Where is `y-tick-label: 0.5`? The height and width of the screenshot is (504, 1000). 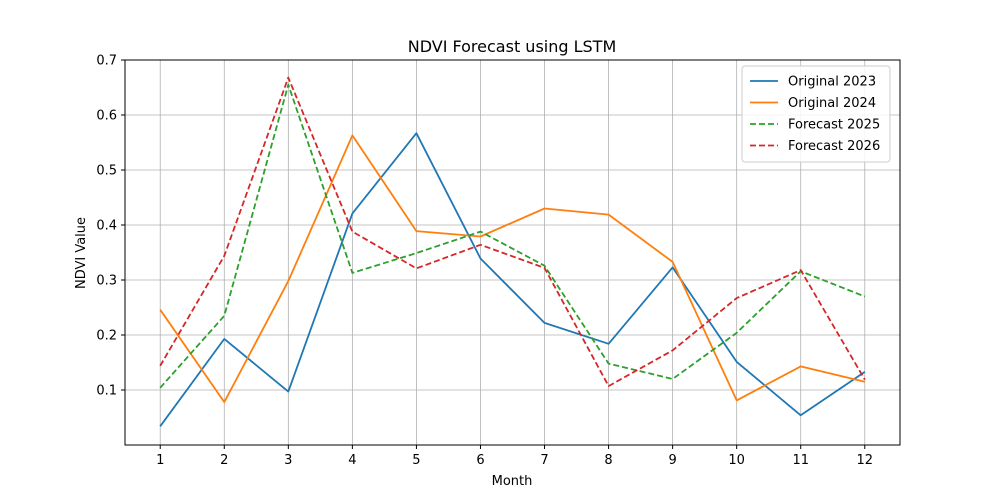 y-tick-label: 0.5 is located at coordinates (106, 171).